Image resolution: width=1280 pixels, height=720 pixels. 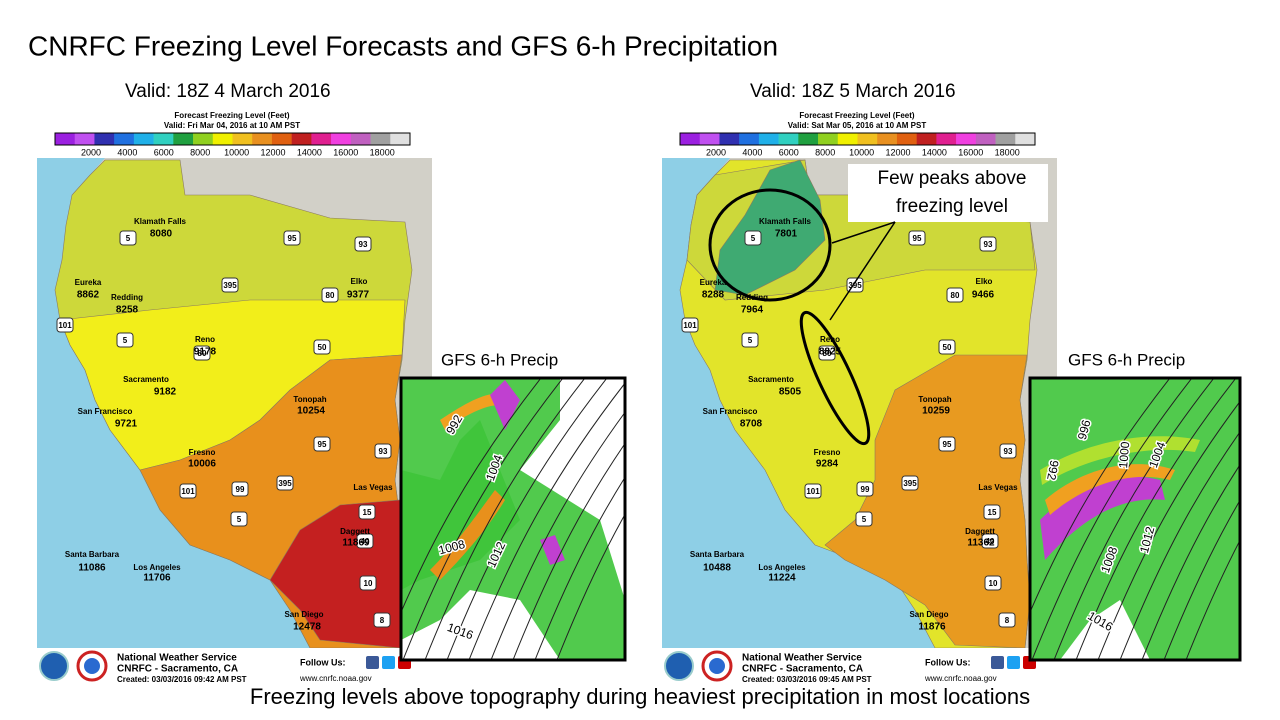 I want to click on annotation-arrow, so click(x=862, y=271).